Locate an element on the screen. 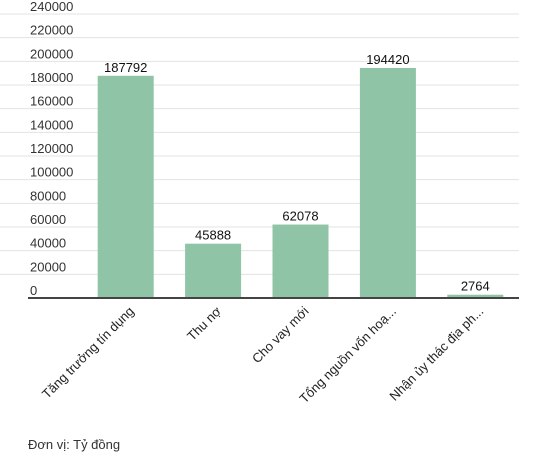 This screenshot has height=468, width=541. data-label: 62078 is located at coordinates (300, 216).